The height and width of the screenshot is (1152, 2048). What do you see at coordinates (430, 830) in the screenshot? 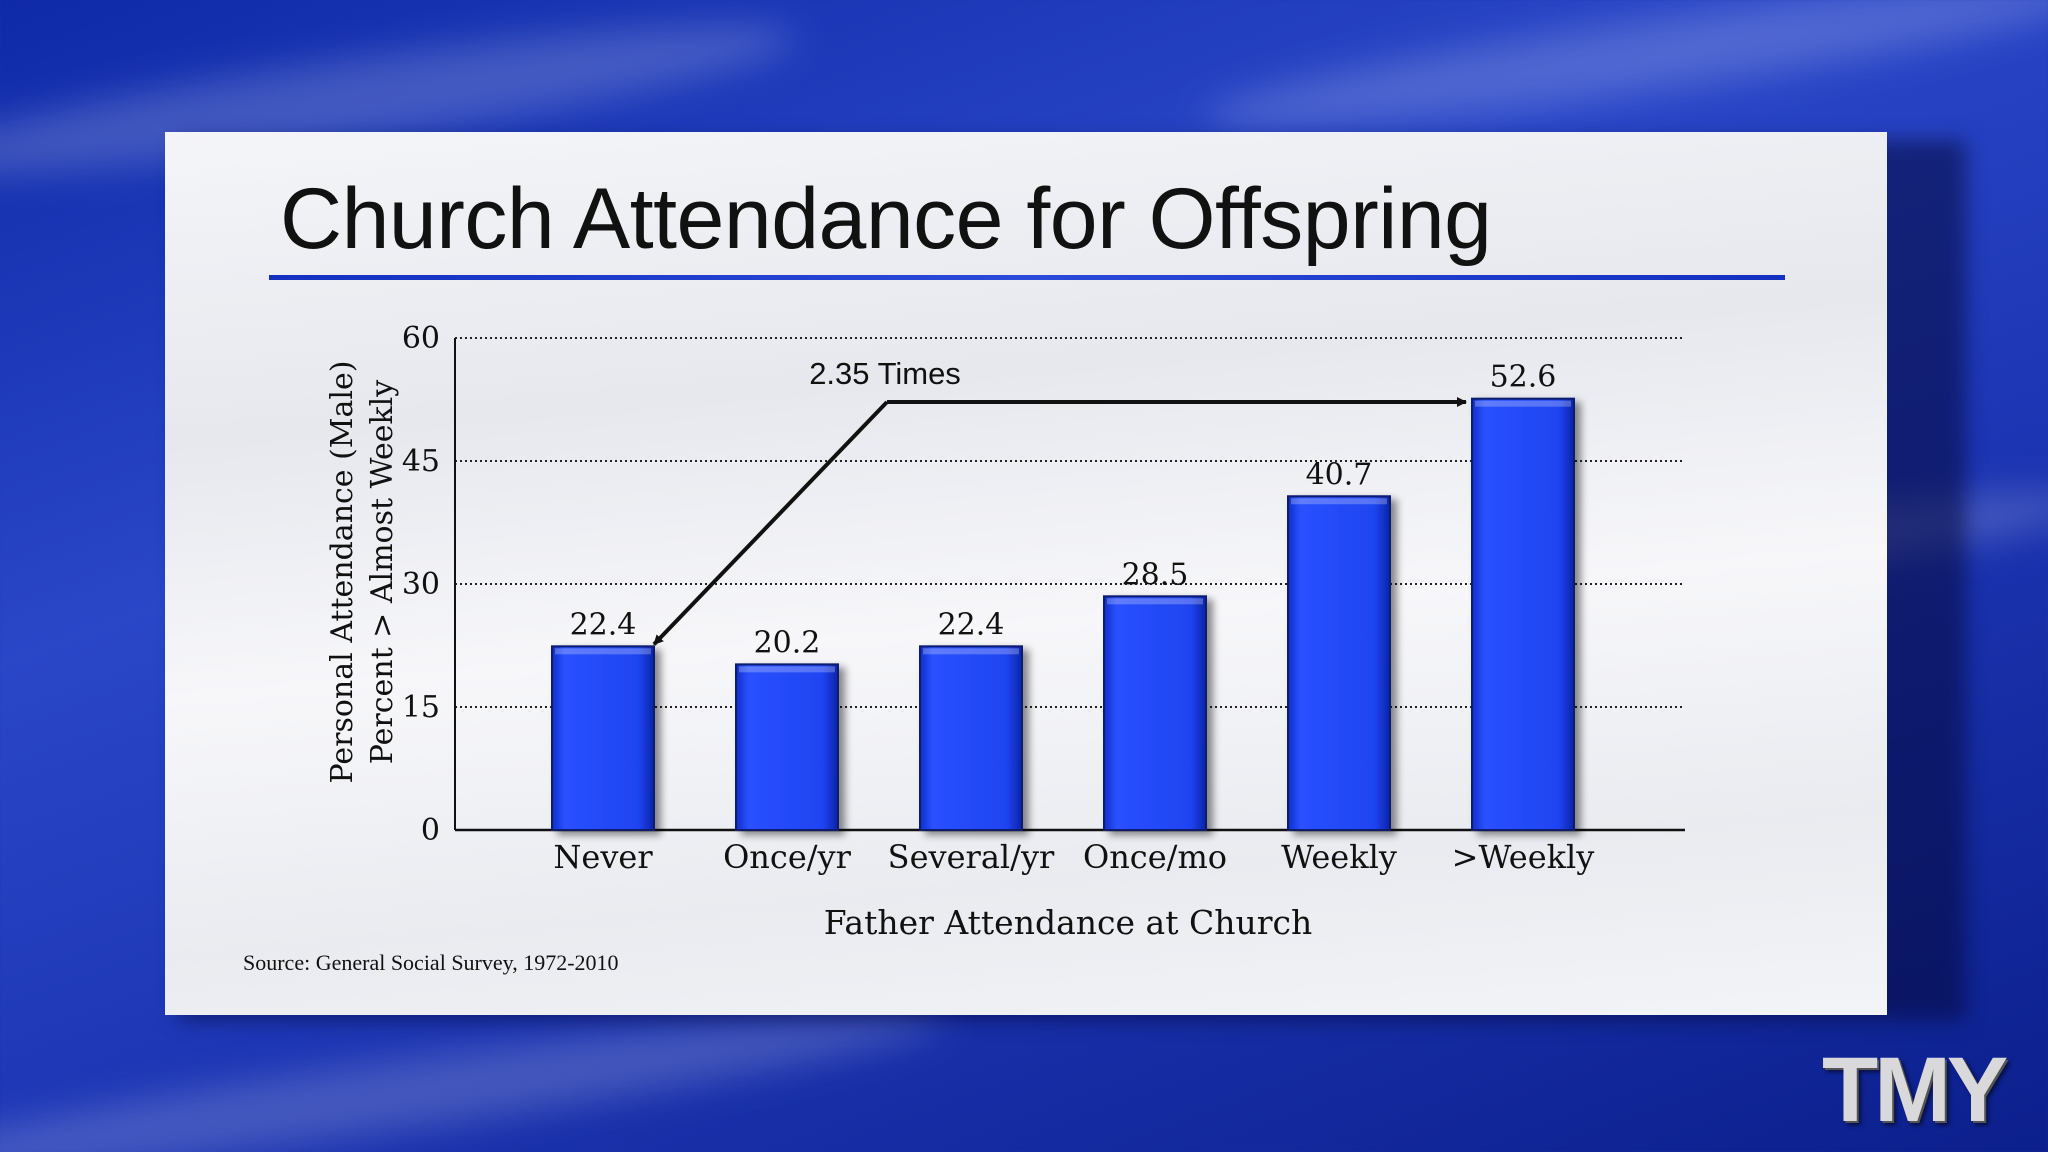
I see `y-tick-label: 0` at bounding box center [430, 830].